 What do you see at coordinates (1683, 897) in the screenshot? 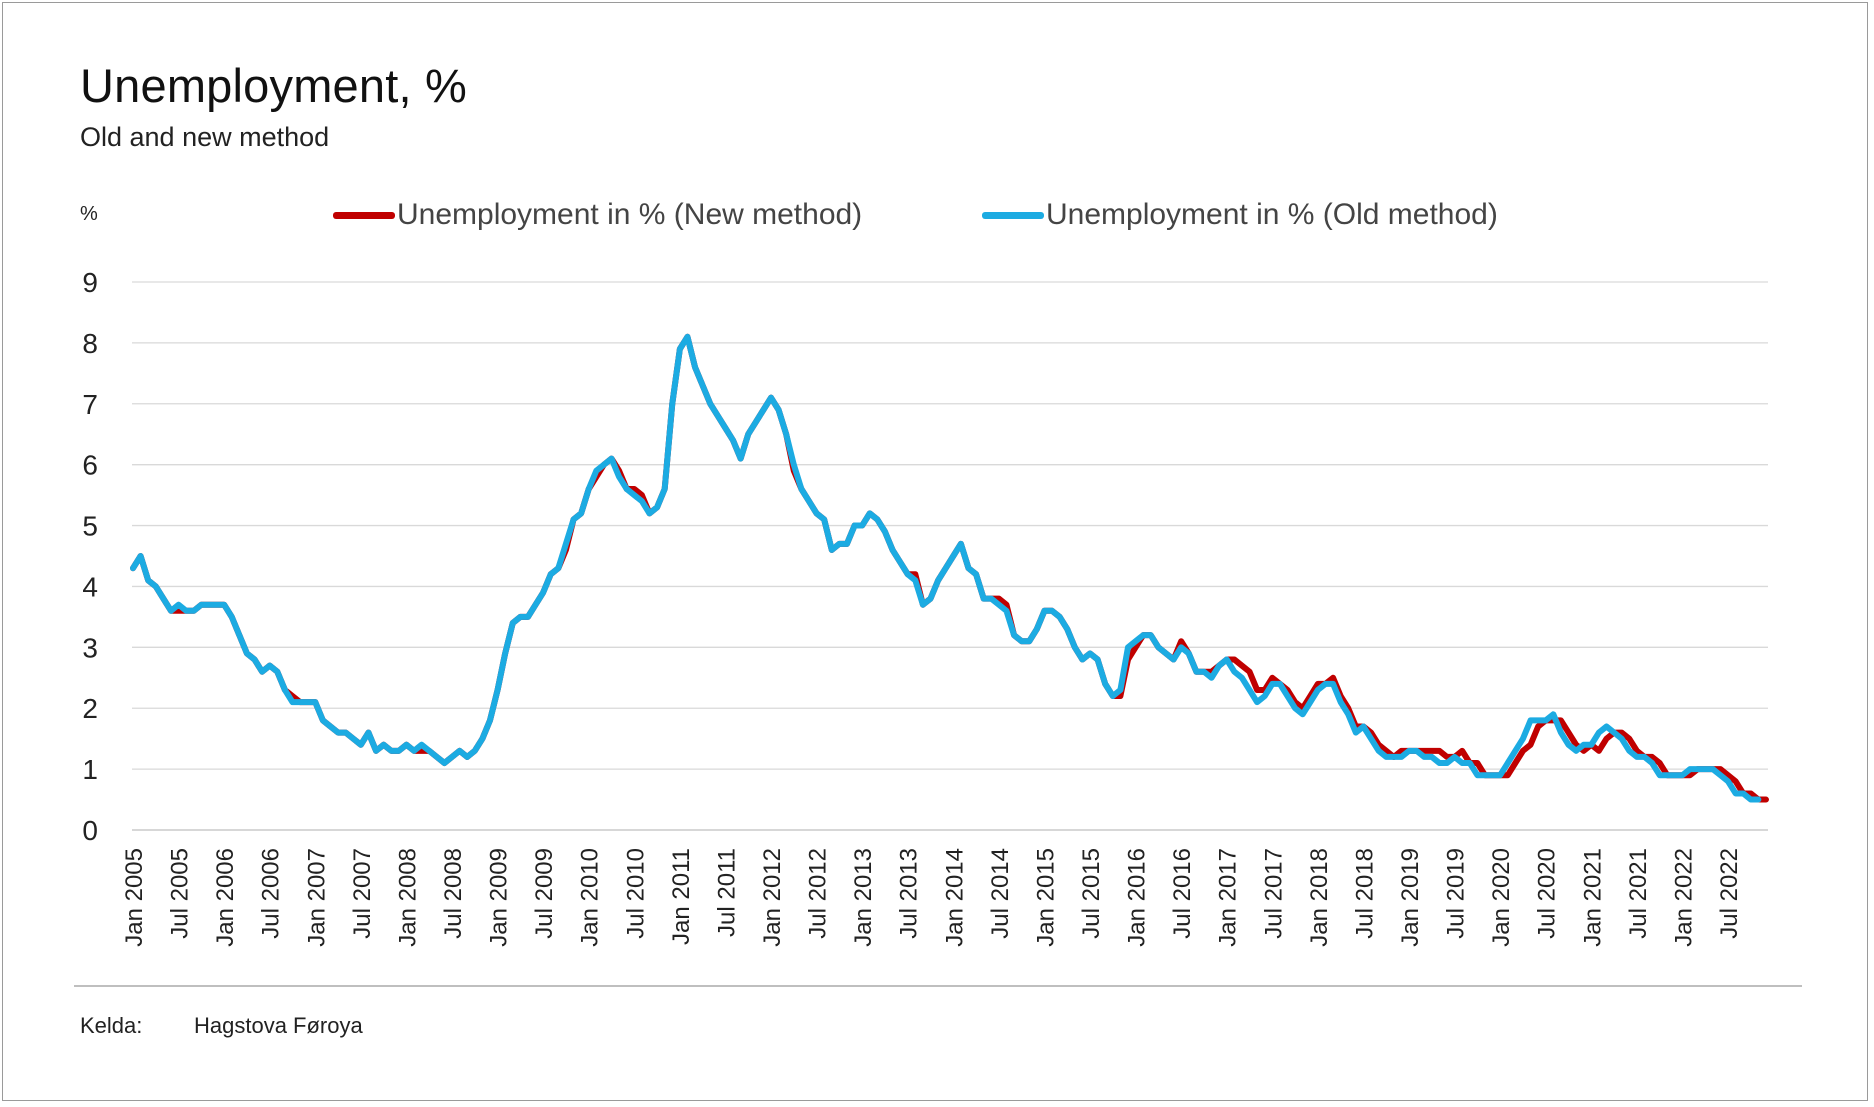
I see `x-tick-label: Jan 2022` at bounding box center [1683, 897].